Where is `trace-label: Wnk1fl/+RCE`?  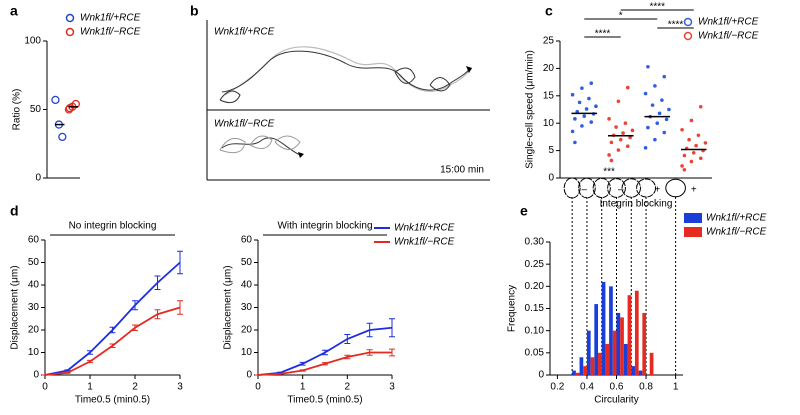
trace-label: Wnk1fl/+RCE is located at coordinates (244, 32).